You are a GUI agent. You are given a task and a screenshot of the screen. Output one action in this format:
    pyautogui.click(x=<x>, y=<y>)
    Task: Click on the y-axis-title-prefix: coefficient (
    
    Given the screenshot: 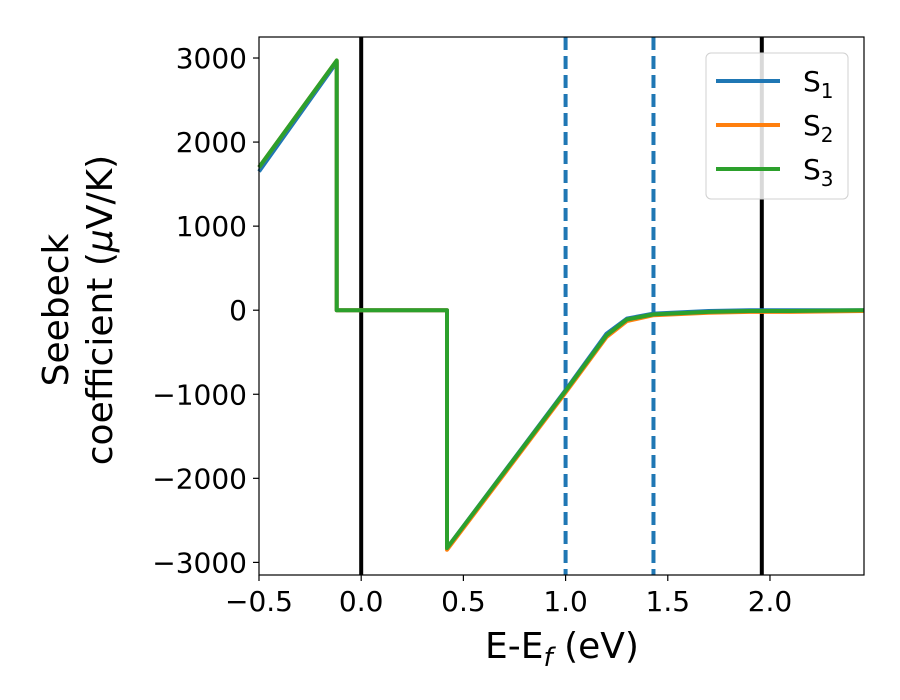 What is the action you would take?
    pyautogui.click(x=100, y=358)
    